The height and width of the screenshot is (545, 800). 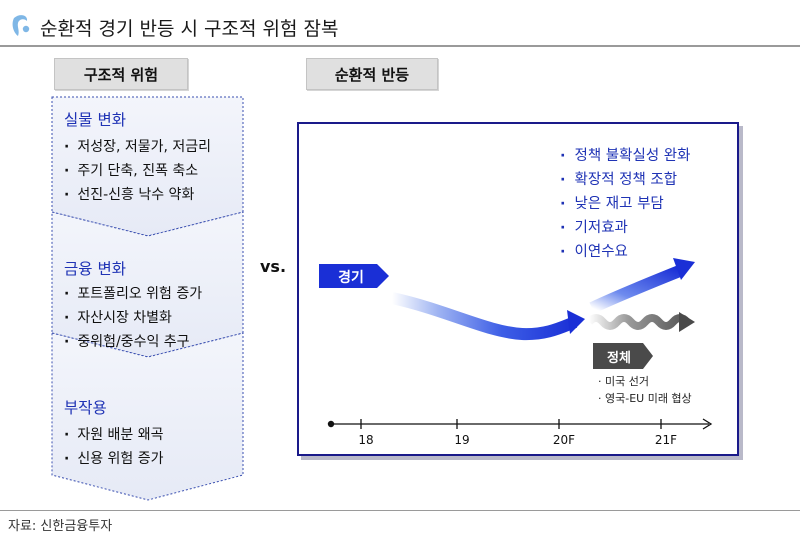 I want to click on list-item: 저성장, 저물가, 저금리, so click(x=137, y=146).